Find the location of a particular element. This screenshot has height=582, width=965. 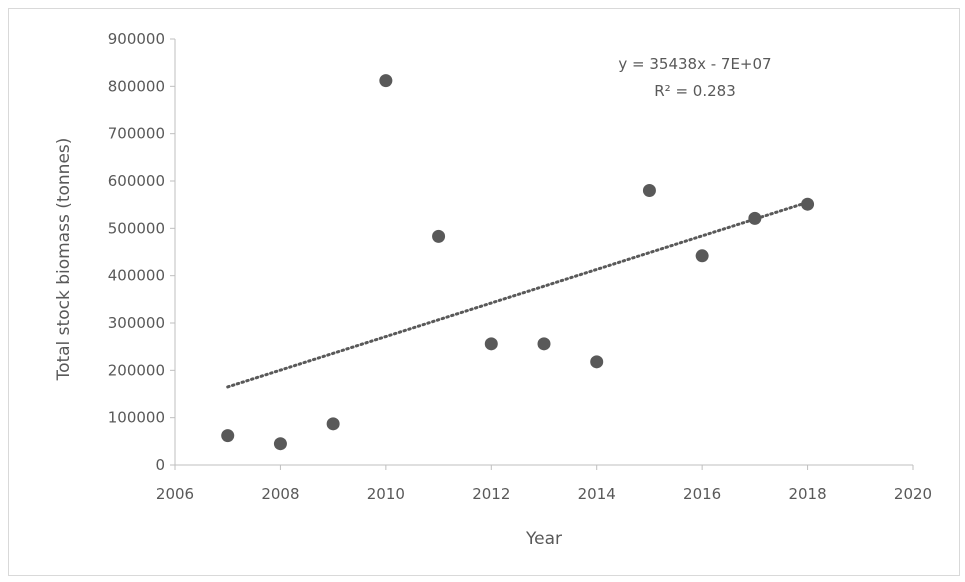

y-tick-label: 700000 is located at coordinates (136, 134).